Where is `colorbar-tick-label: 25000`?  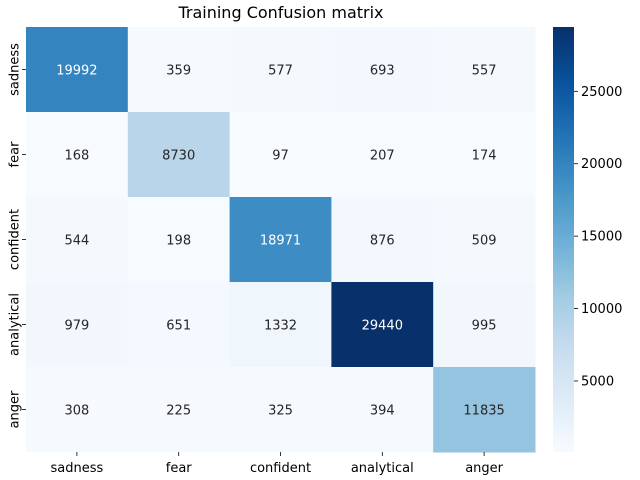 colorbar-tick-label: 25000 is located at coordinates (601, 92).